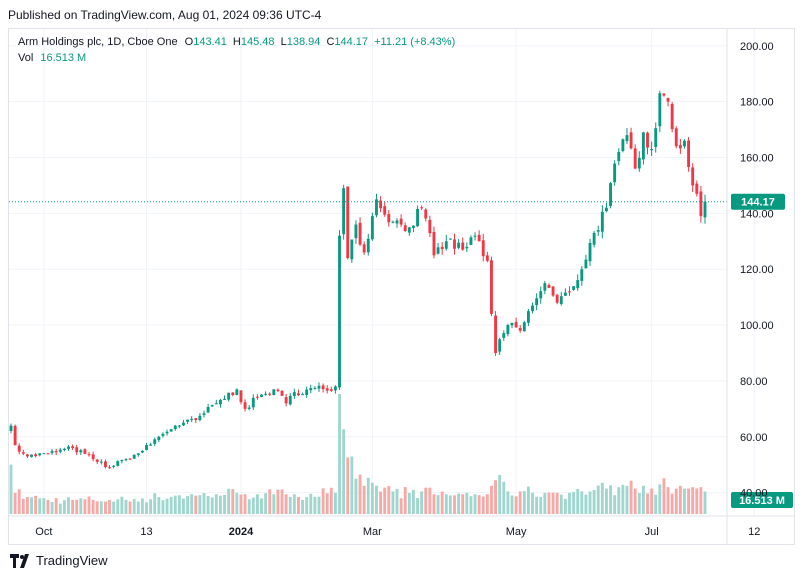  Describe the element at coordinates (754, 382) in the screenshot. I see `price-tick-label: 80.00` at that location.